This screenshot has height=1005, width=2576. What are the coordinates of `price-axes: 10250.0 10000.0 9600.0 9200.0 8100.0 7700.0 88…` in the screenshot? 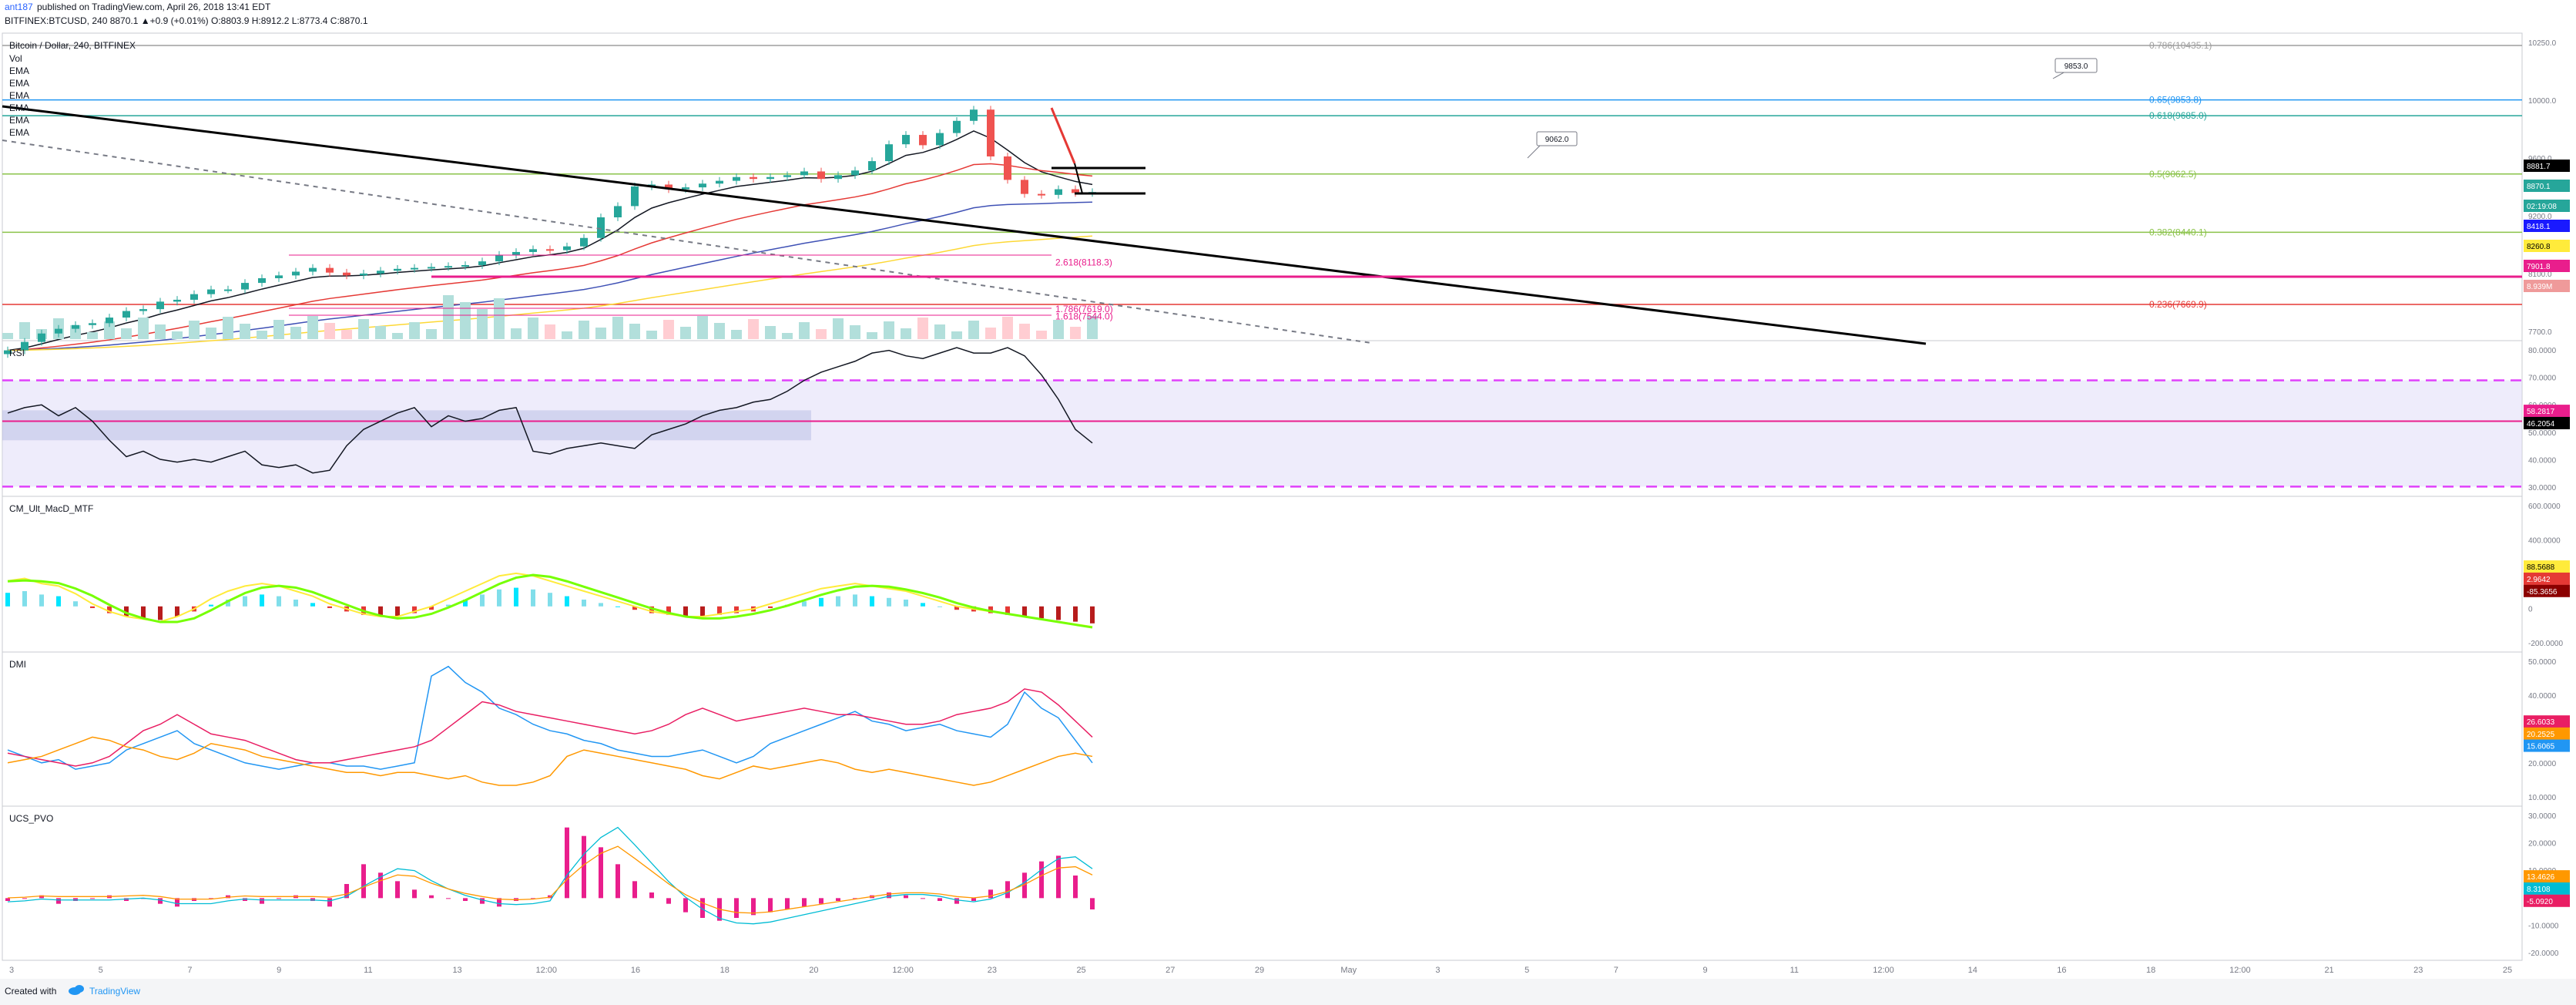 It's located at (2547, 498).